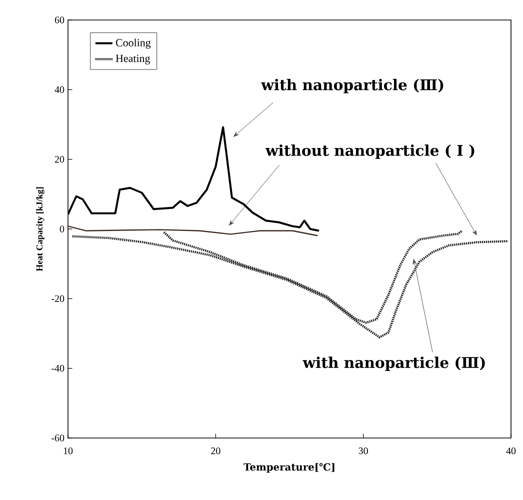 The width and height of the screenshot is (523, 500). What do you see at coordinates (59, 90) in the screenshot?
I see `y-tick-label: 40` at bounding box center [59, 90].